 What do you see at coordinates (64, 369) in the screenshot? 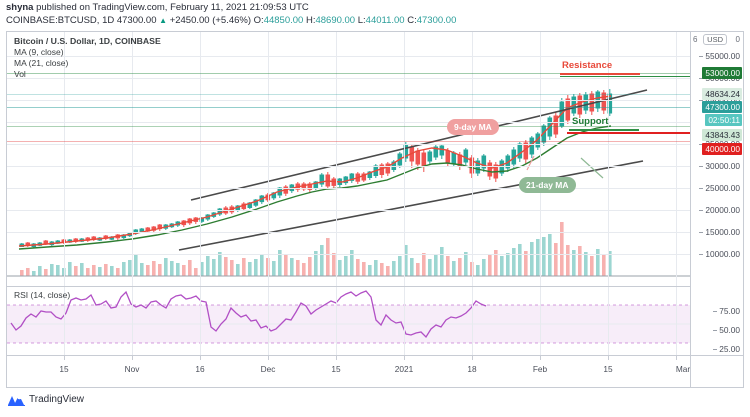
I see `time-tick-0: 15` at bounding box center [64, 369].